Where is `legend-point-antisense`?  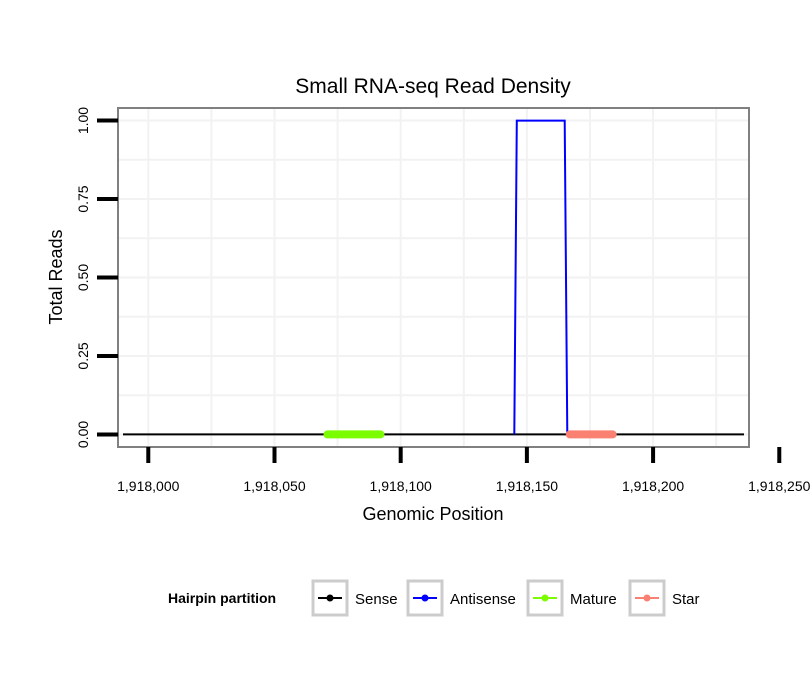 legend-point-antisense is located at coordinates (425, 598).